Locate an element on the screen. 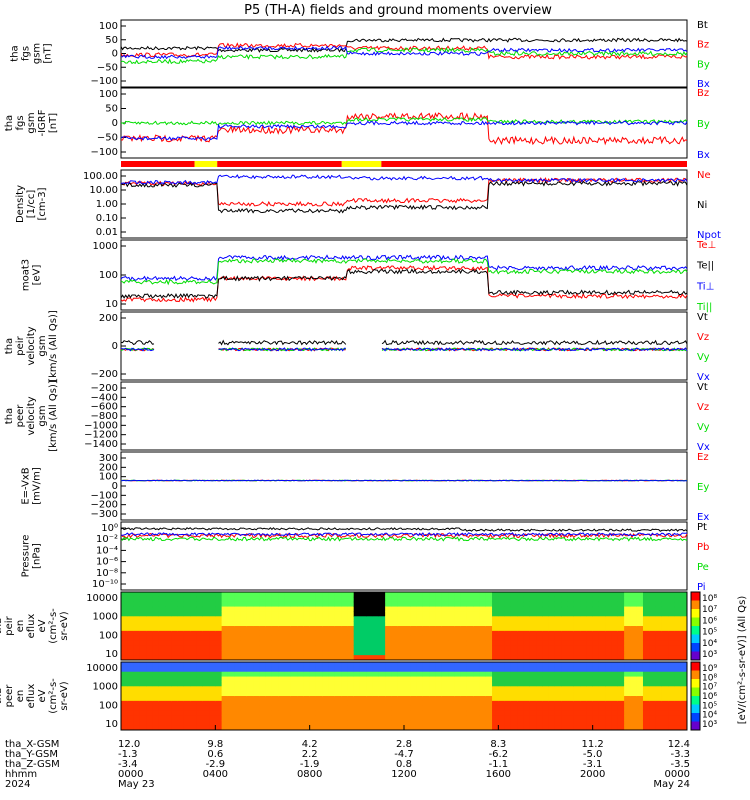 The image size is (750, 800). y-tick-label: 0.01 is located at coordinates (107, 232).